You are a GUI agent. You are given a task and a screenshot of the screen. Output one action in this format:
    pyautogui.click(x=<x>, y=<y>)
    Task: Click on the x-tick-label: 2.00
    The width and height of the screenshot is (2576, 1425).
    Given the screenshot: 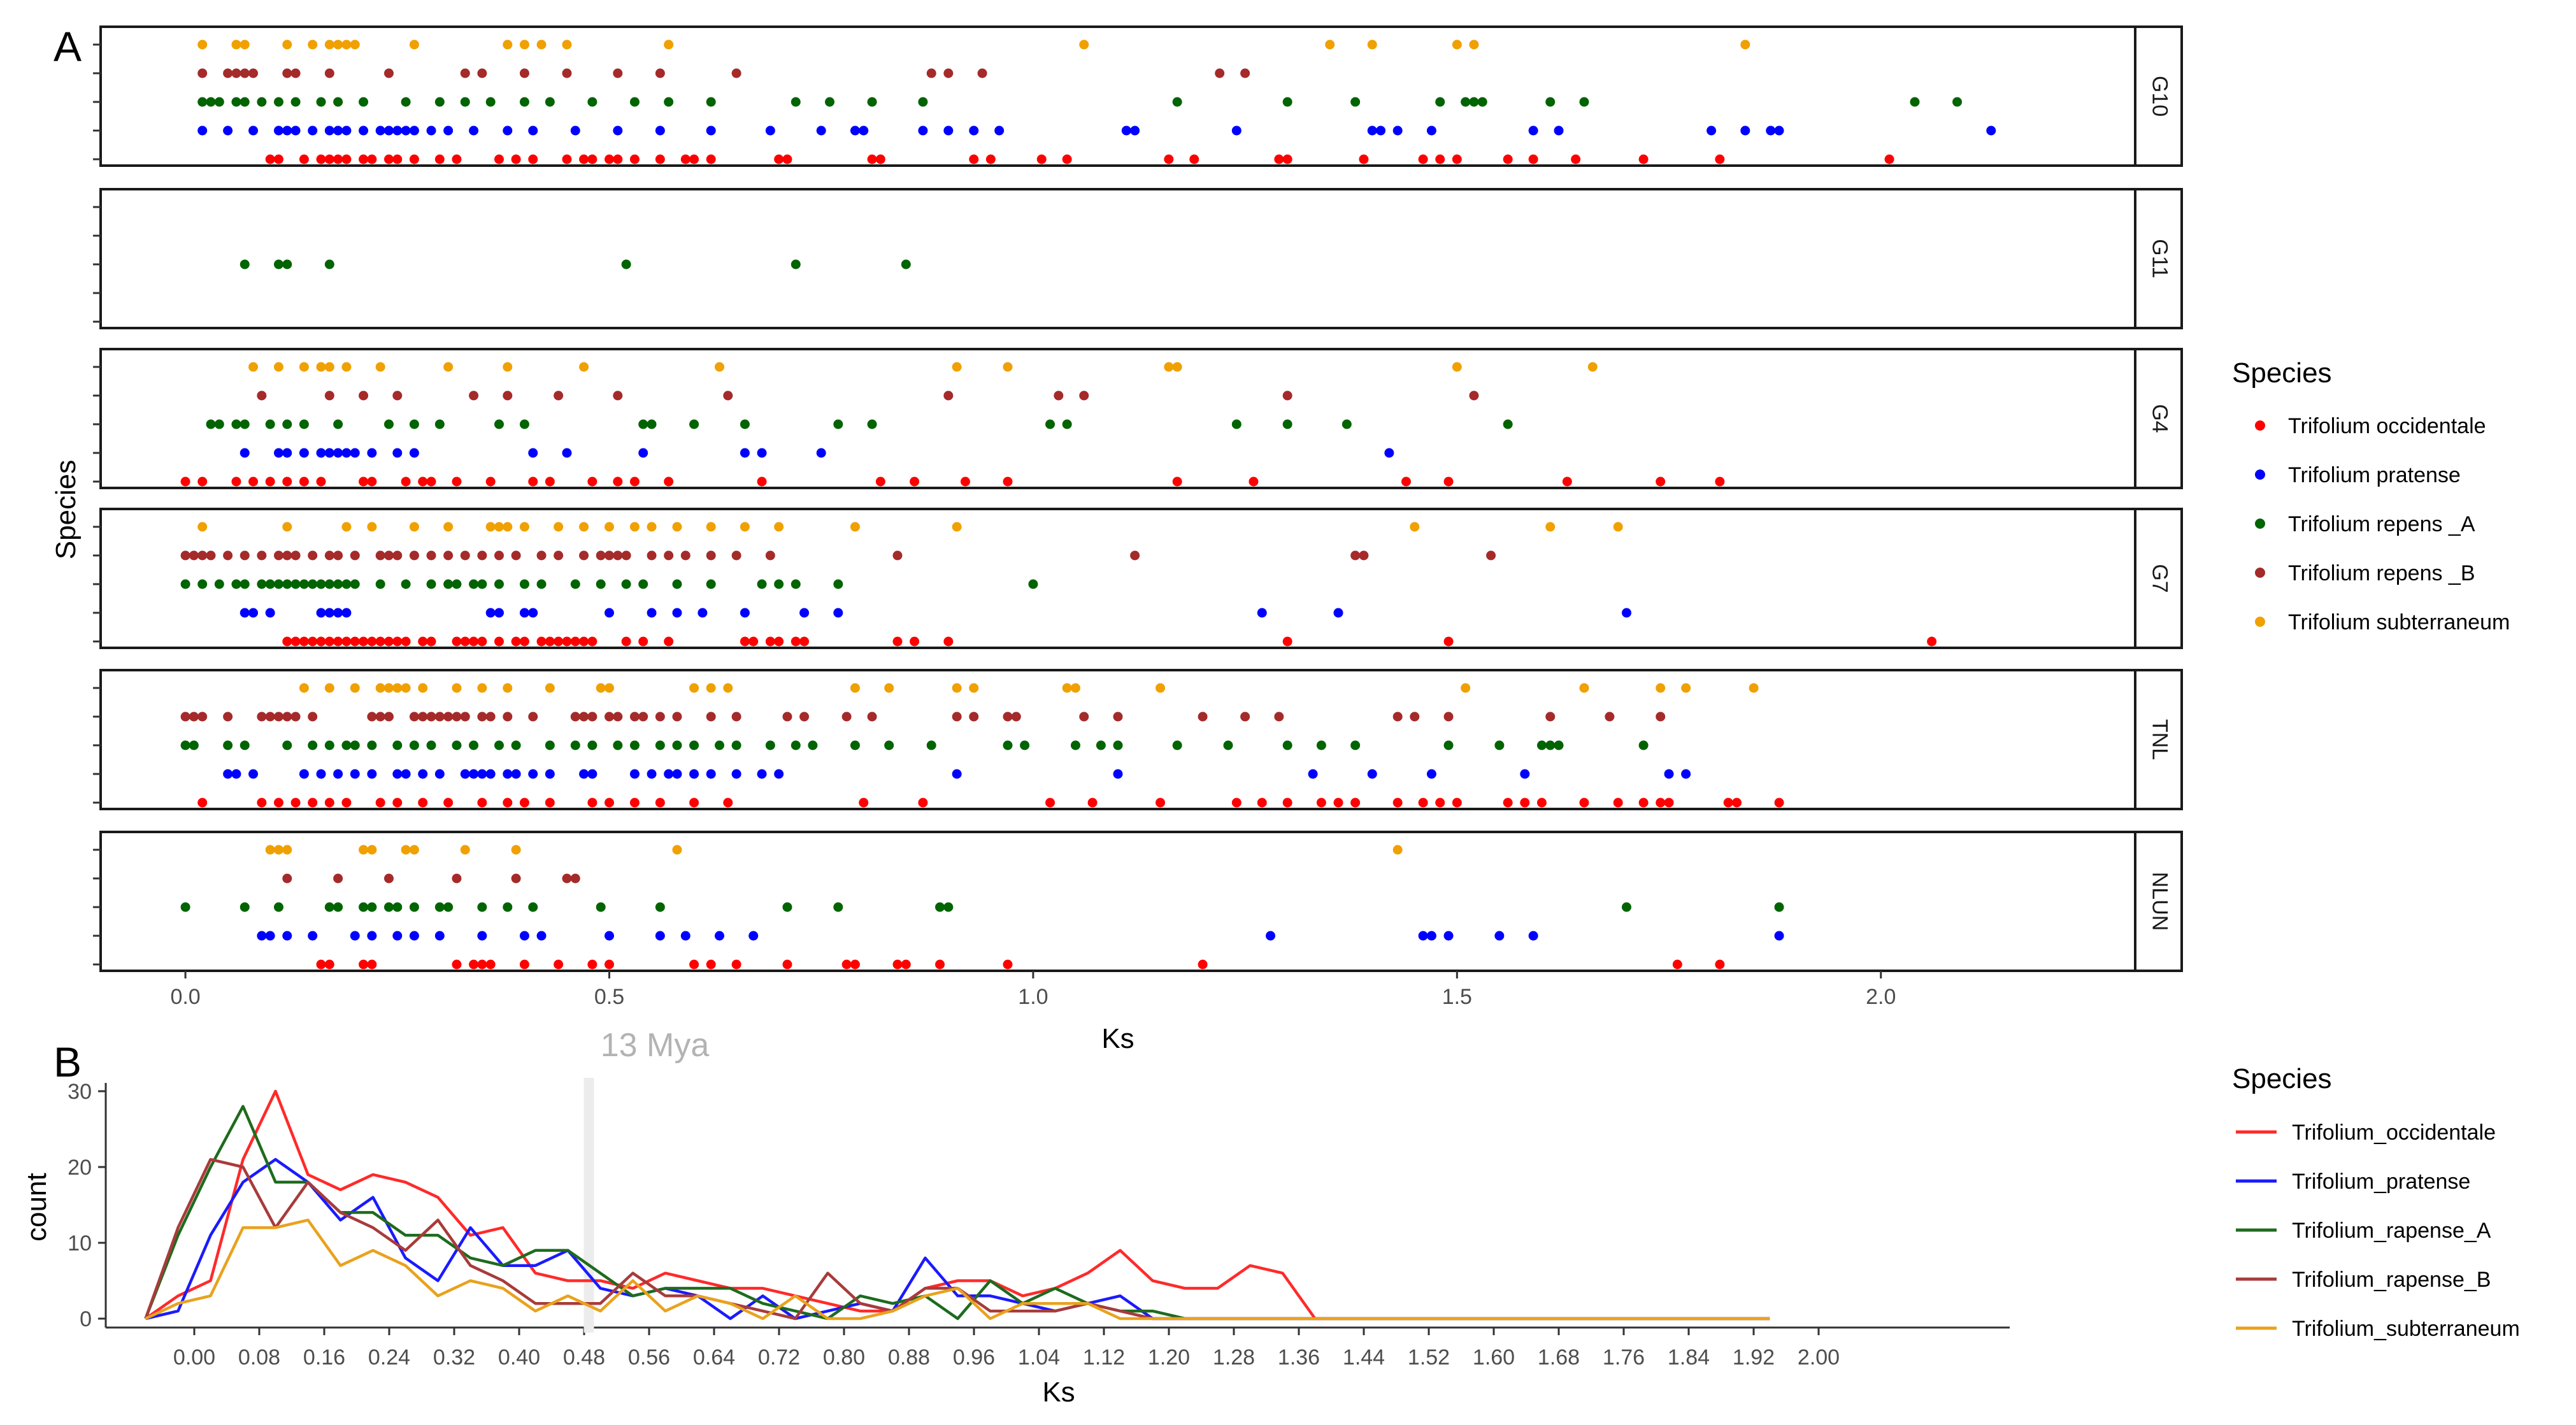 What is the action you would take?
    pyautogui.click(x=1819, y=1357)
    